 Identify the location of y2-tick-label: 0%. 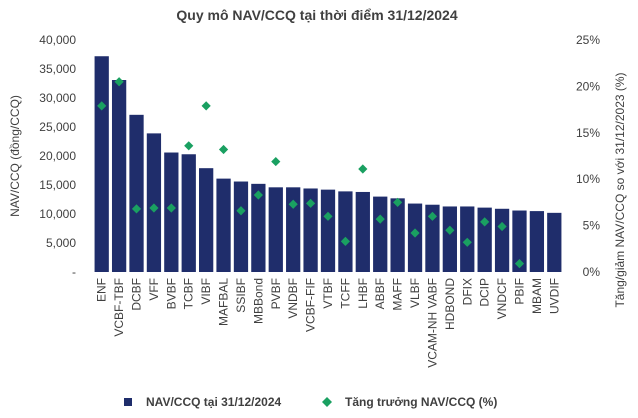
(592, 272).